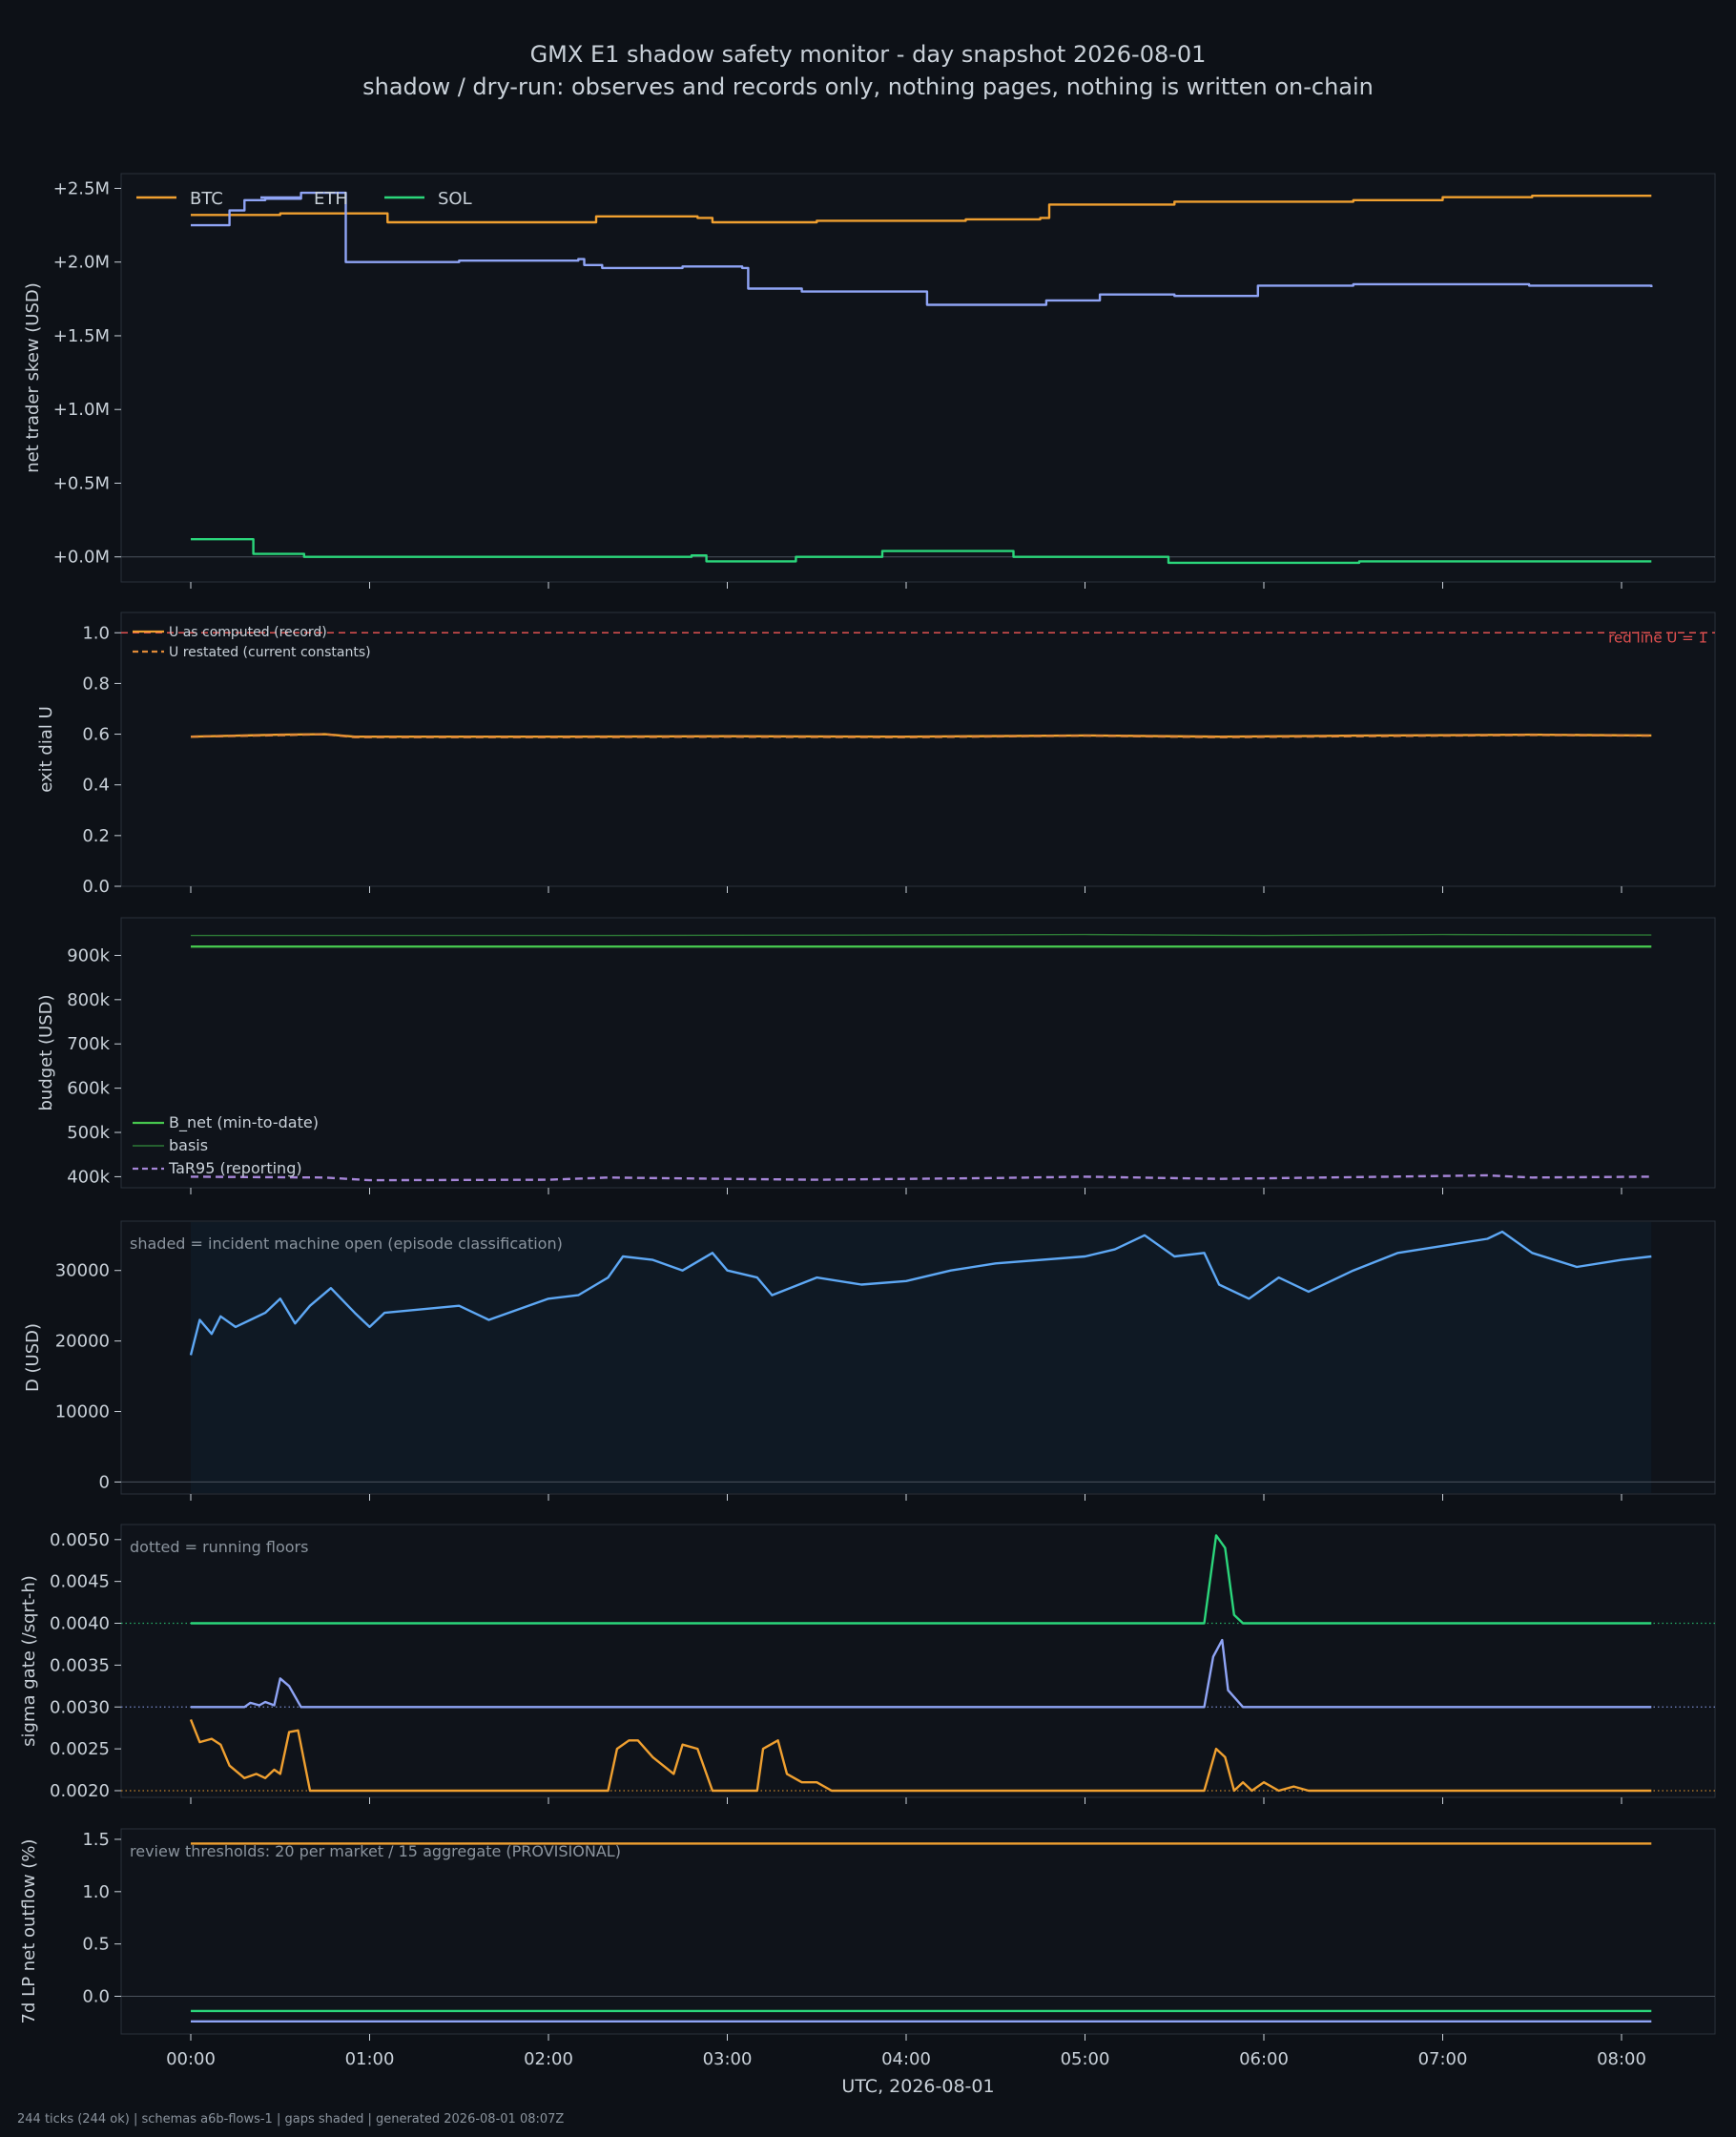 The image size is (1736, 2137). I want to click on legend-label: U restated (current constants), so click(270, 652).